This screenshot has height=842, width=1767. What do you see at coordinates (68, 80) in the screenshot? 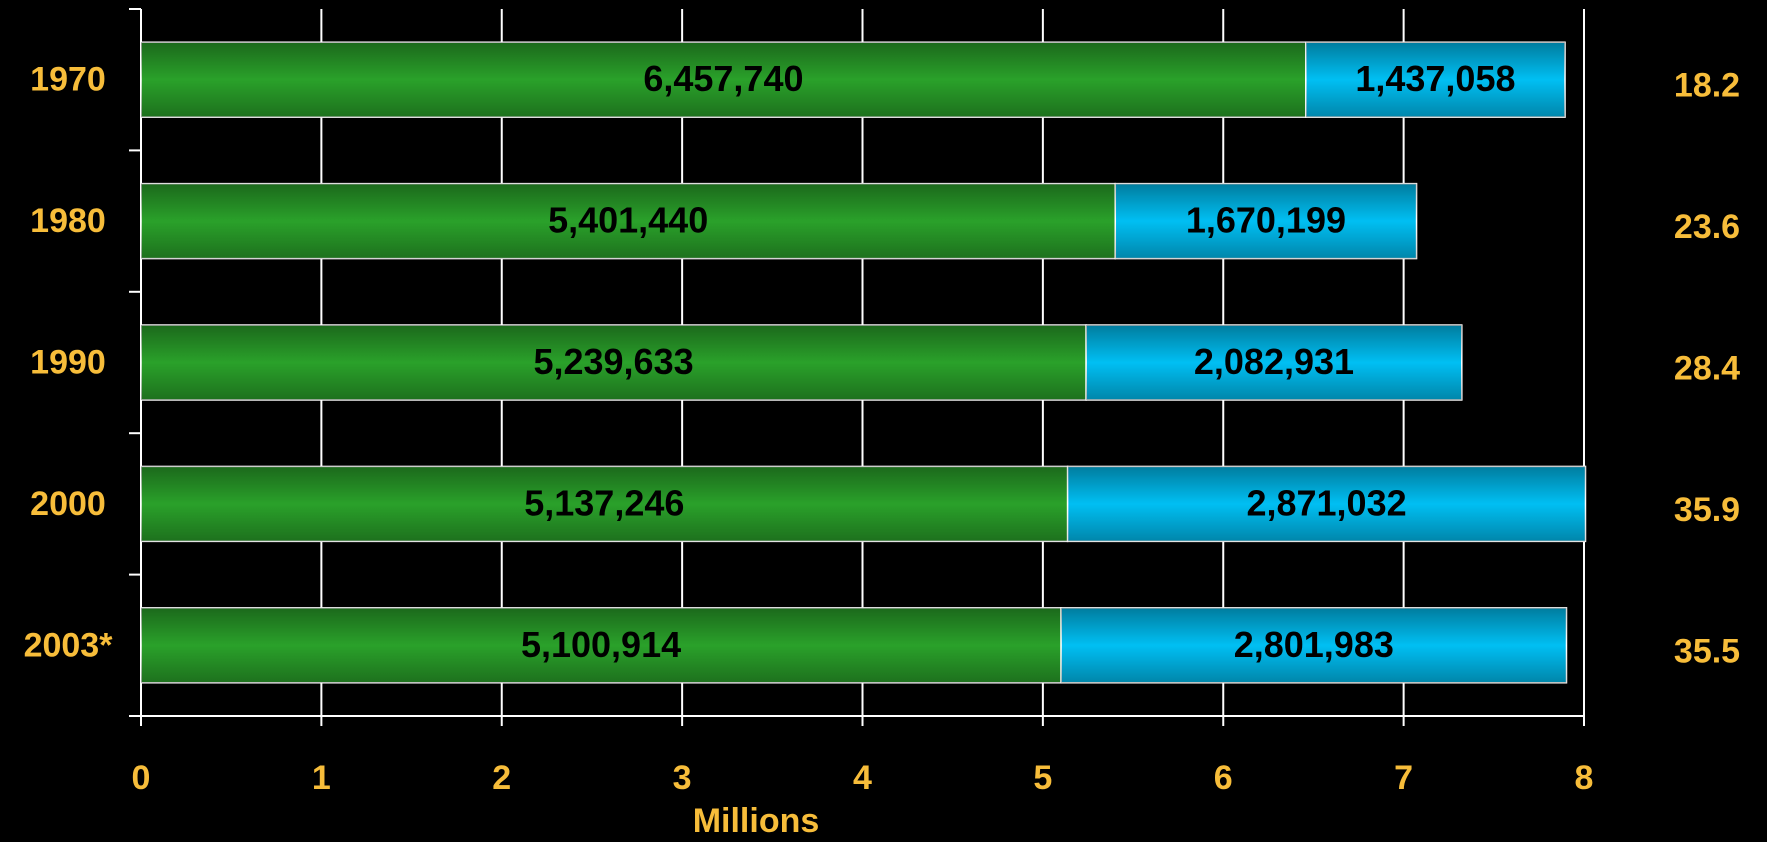
I see `y-tick-label: 1970` at bounding box center [68, 80].